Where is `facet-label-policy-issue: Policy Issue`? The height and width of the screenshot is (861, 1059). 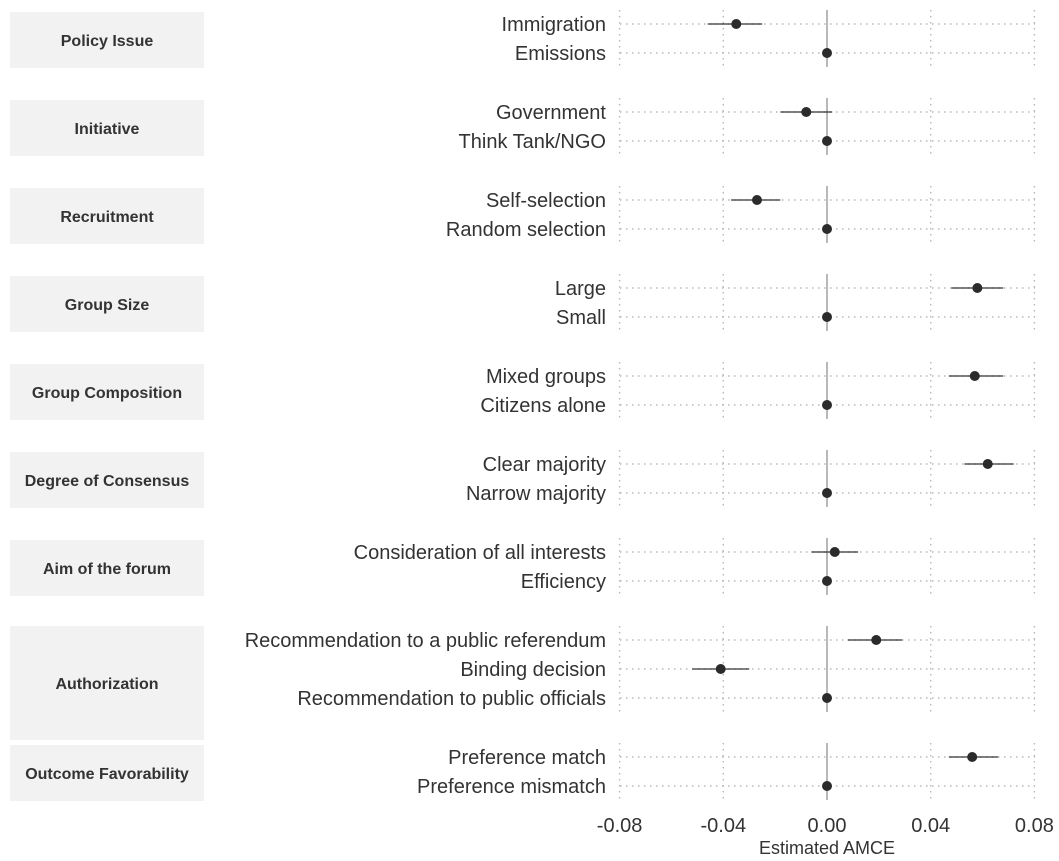 facet-label-policy-issue: Policy Issue is located at coordinates (107, 41).